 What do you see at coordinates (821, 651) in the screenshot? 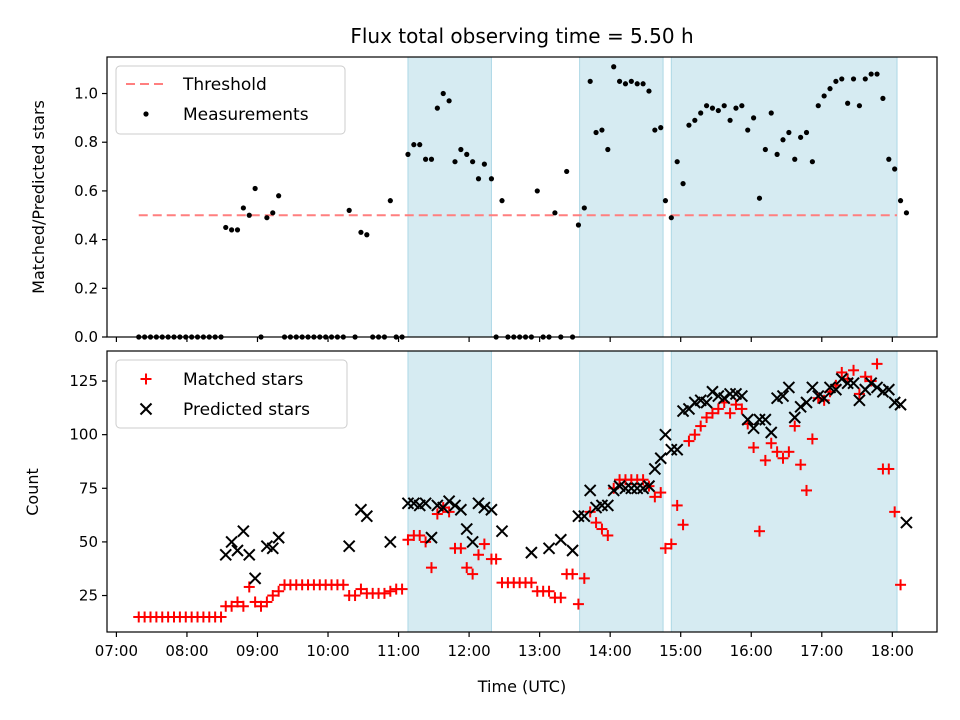
I see `x-tick-label: 17:00` at bounding box center [821, 651].